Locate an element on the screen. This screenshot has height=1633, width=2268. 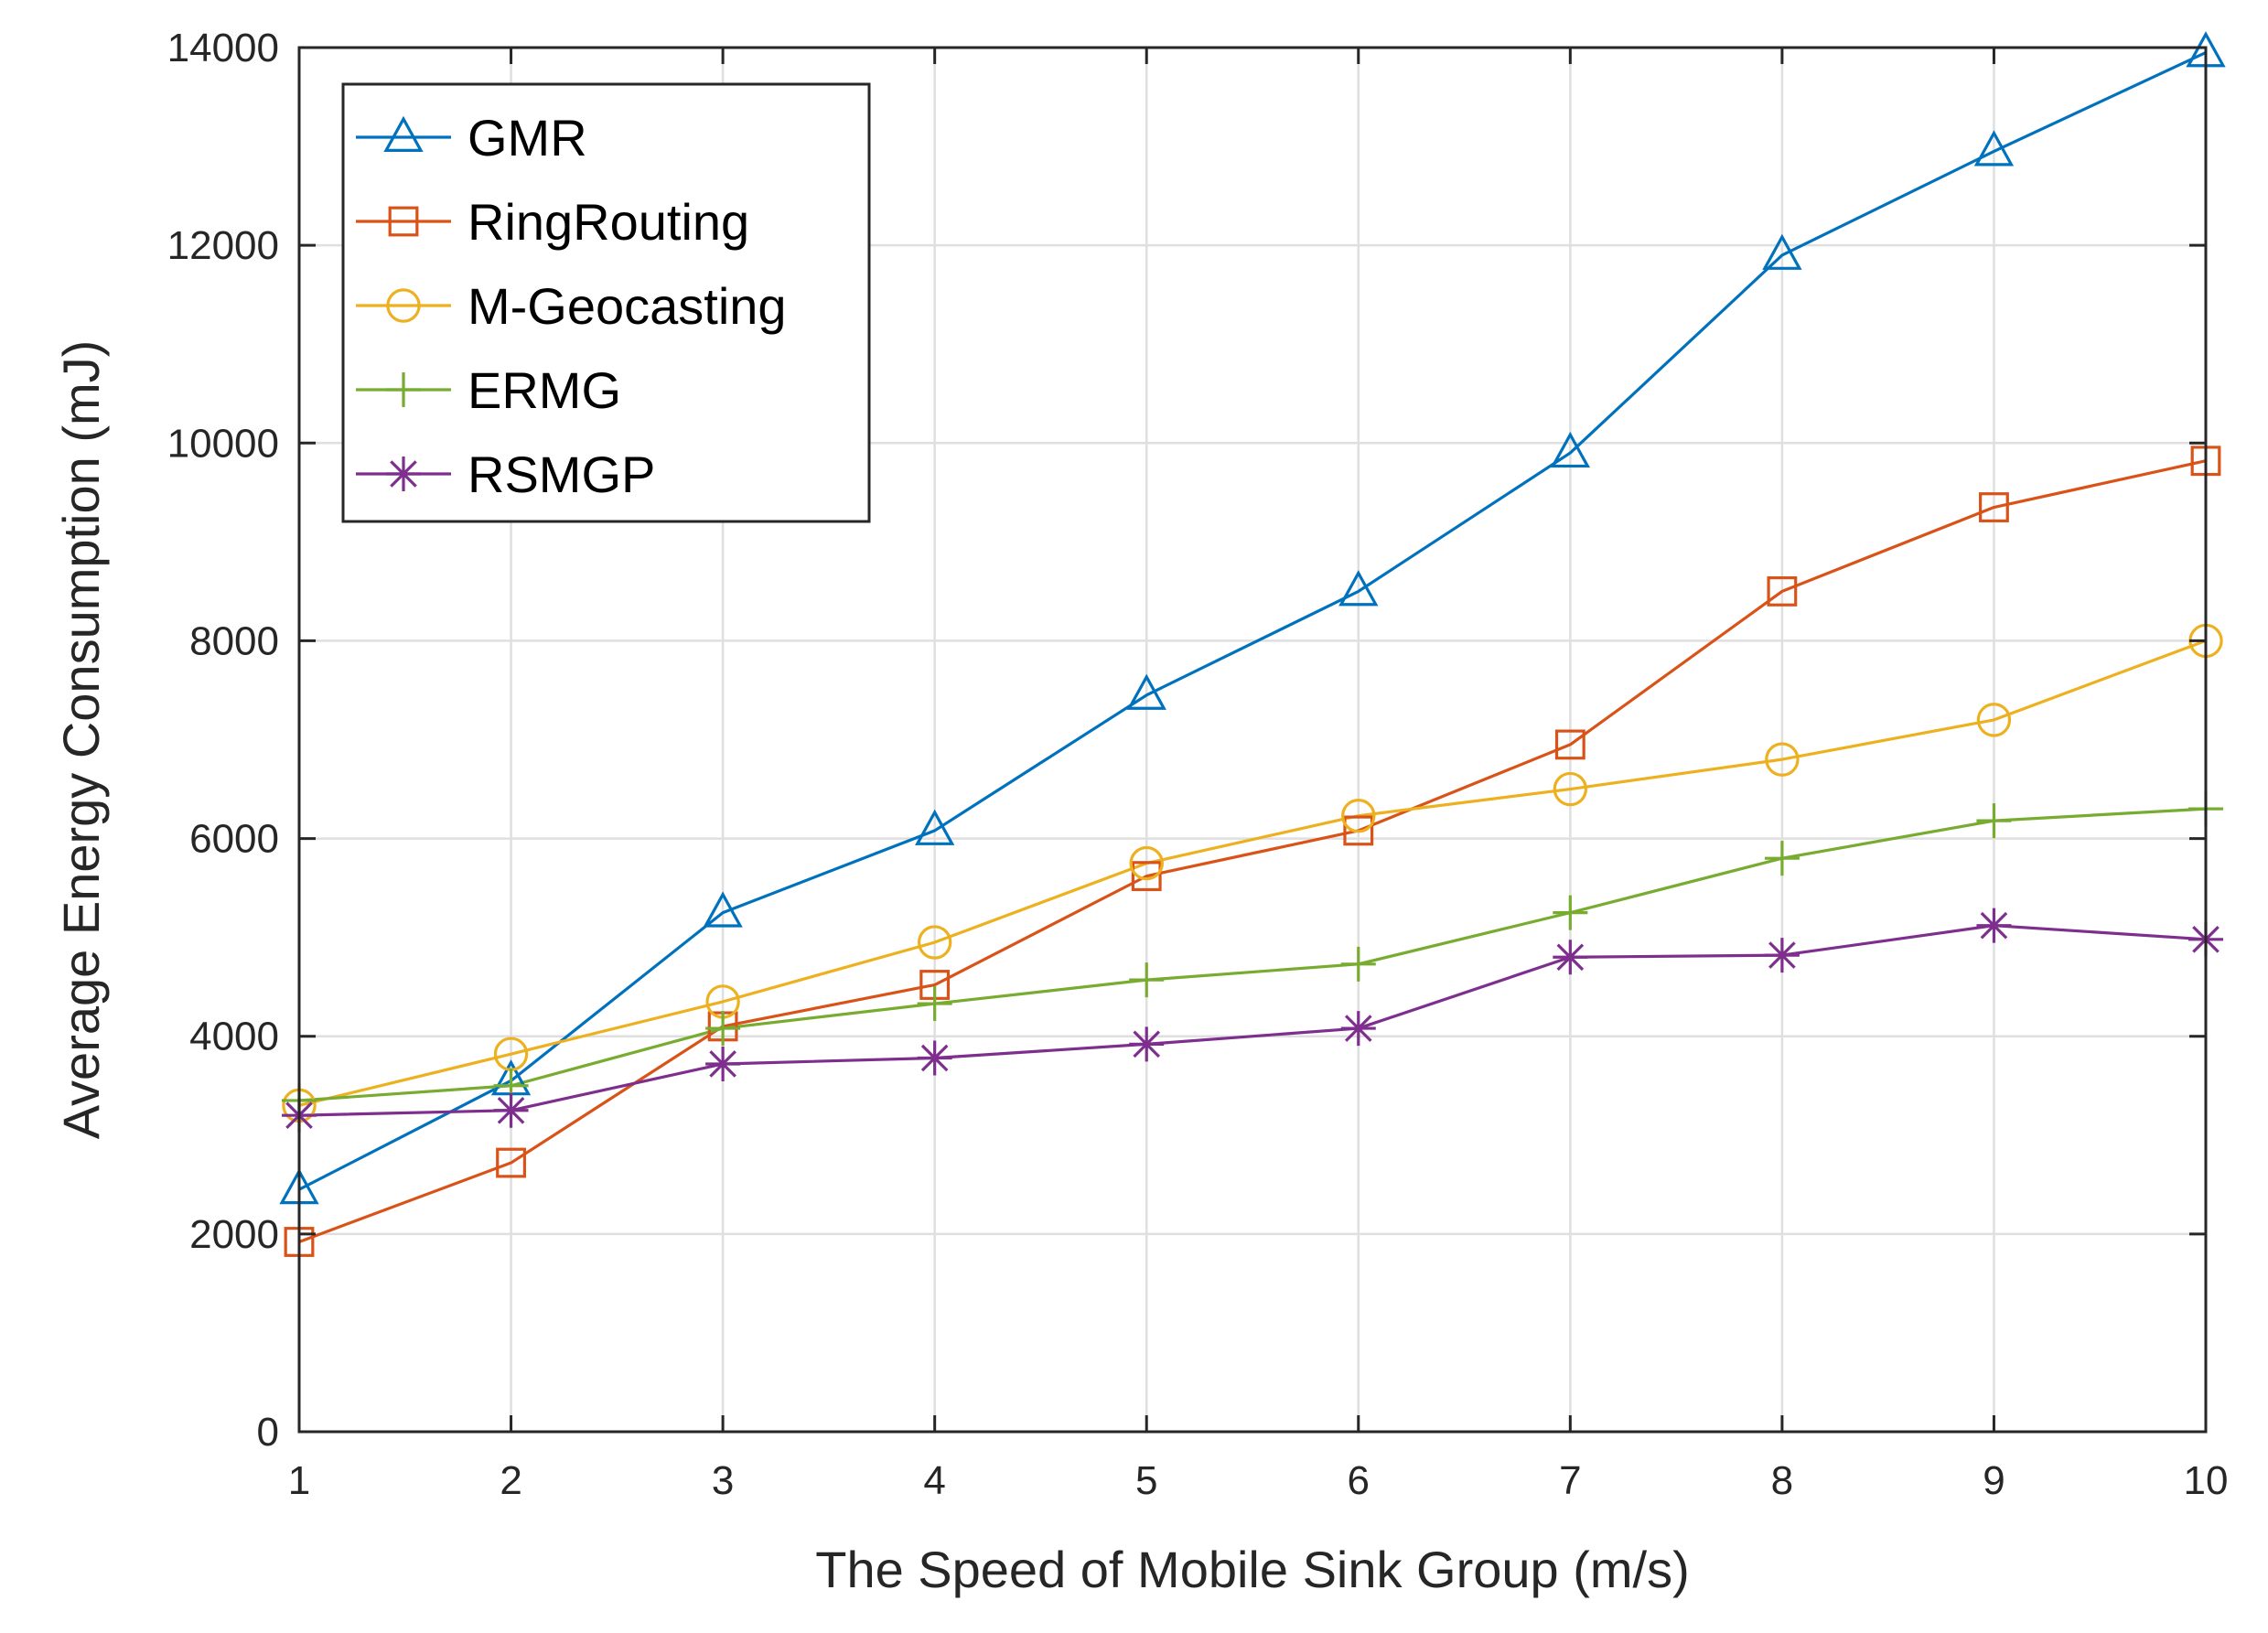
x-tick-label: 3 is located at coordinates (723, 1480).